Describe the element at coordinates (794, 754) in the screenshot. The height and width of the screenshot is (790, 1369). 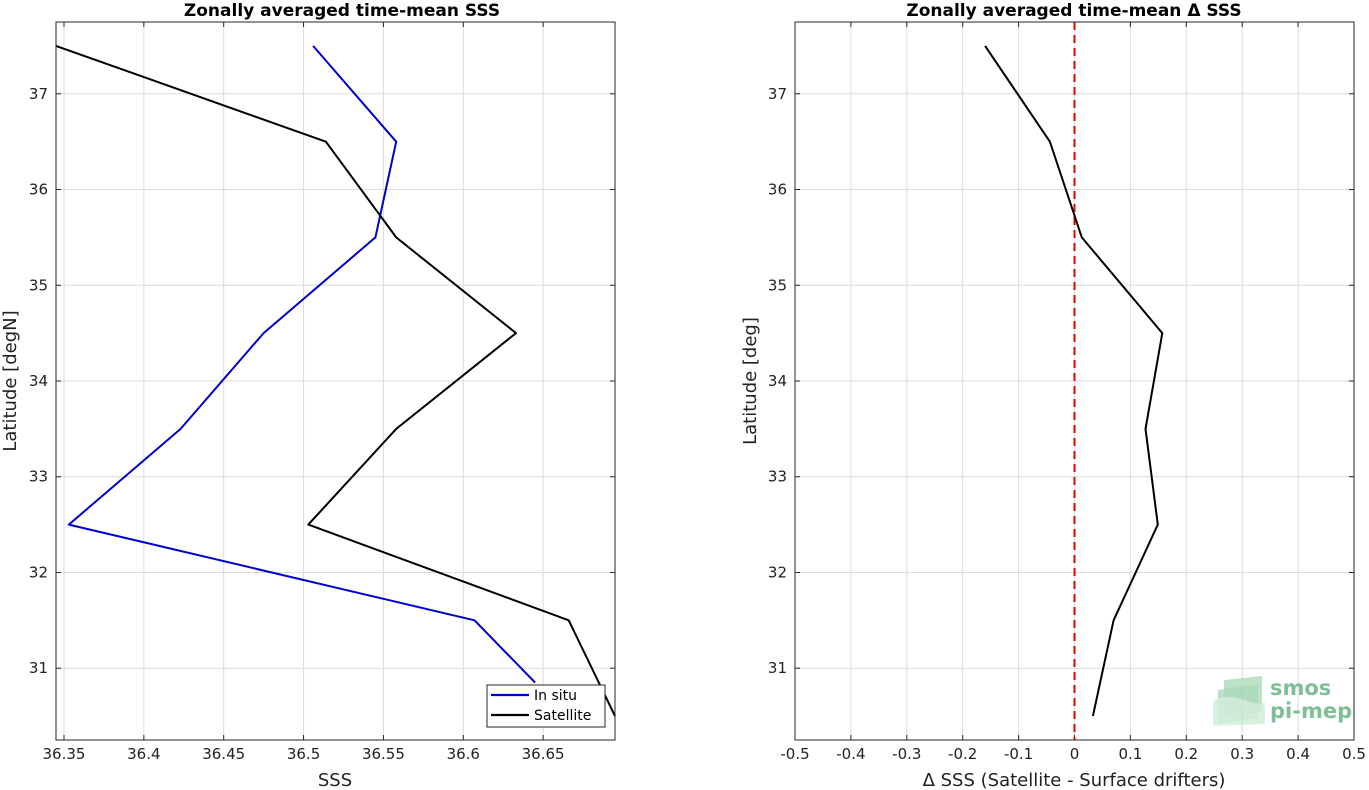
I see `x-tick-label: -0.5` at that location.